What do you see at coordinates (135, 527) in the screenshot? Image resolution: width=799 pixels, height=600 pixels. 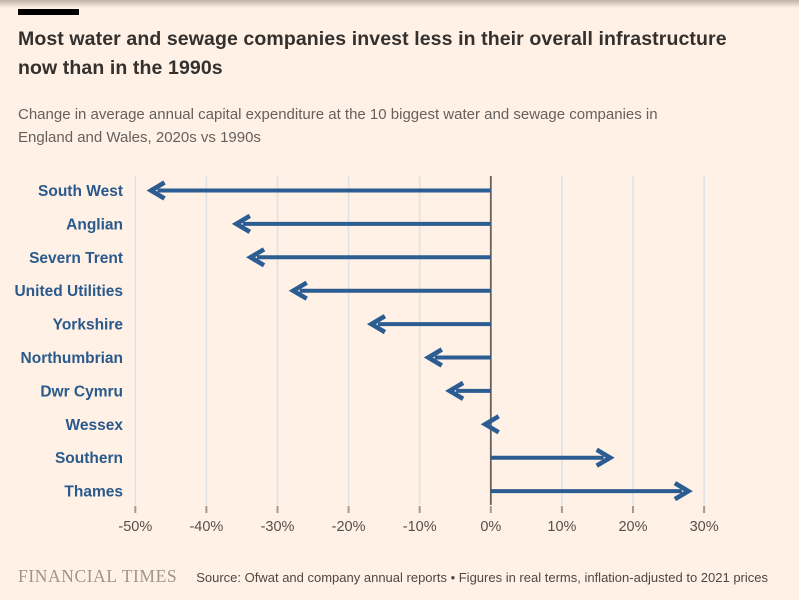 I see `x-axis-tick-label: -50%` at bounding box center [135, 527].